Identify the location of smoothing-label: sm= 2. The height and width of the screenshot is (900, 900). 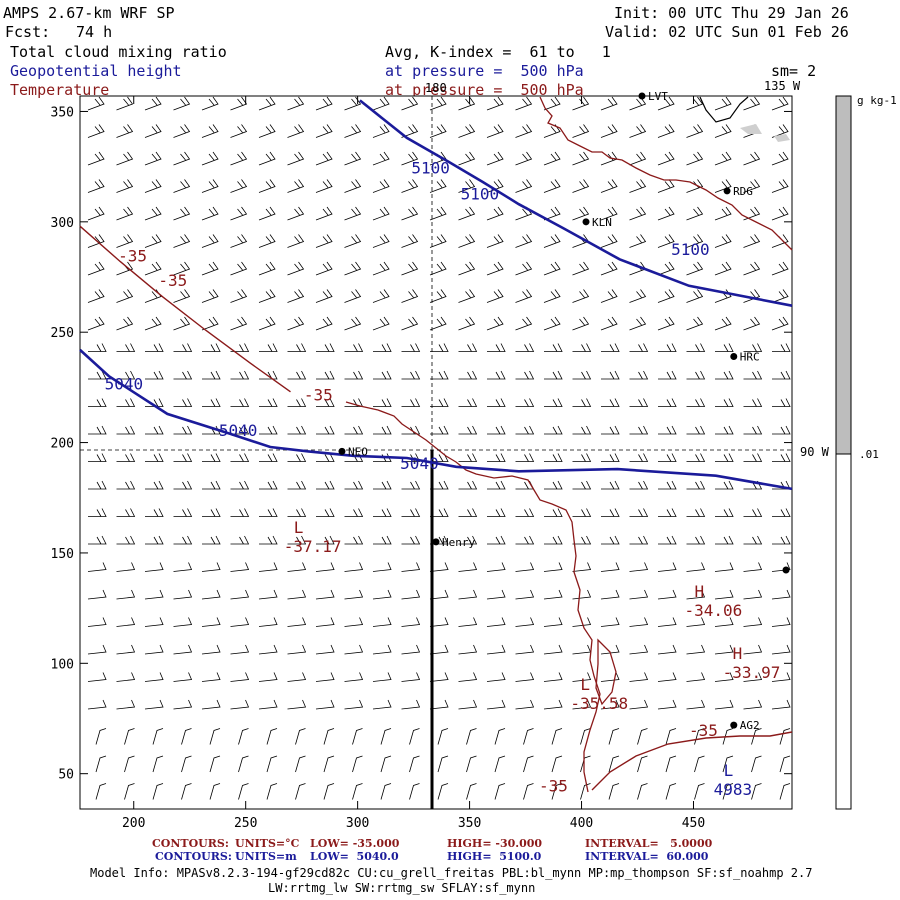
(794, 71).